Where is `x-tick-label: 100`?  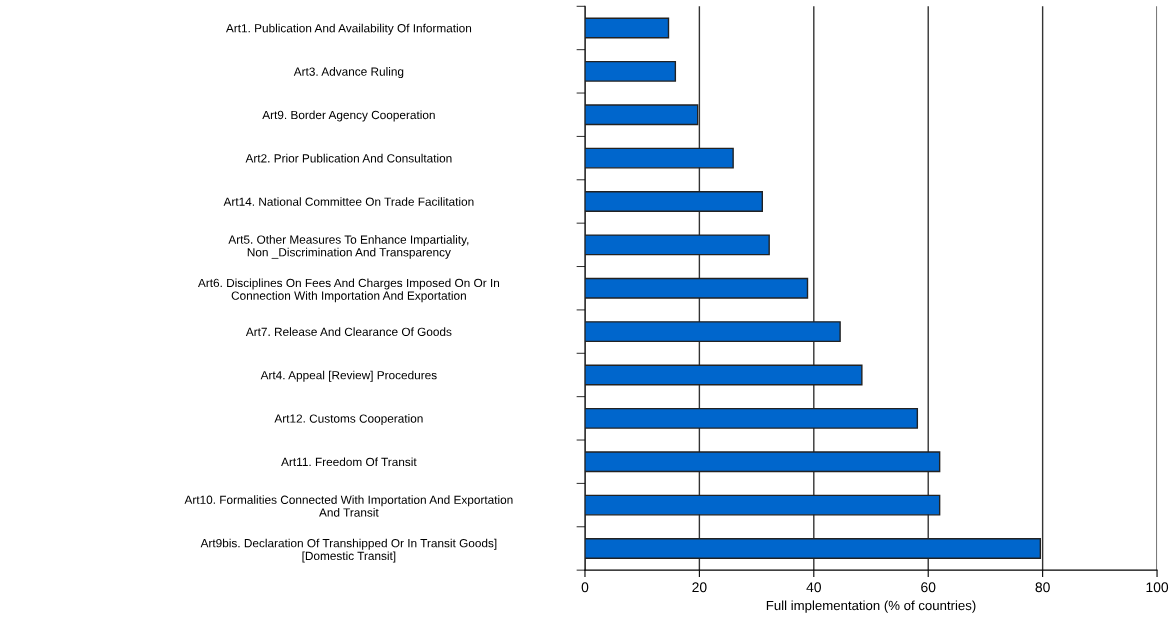
x-tick-label: 100 is located at coordinates (1157, 587).